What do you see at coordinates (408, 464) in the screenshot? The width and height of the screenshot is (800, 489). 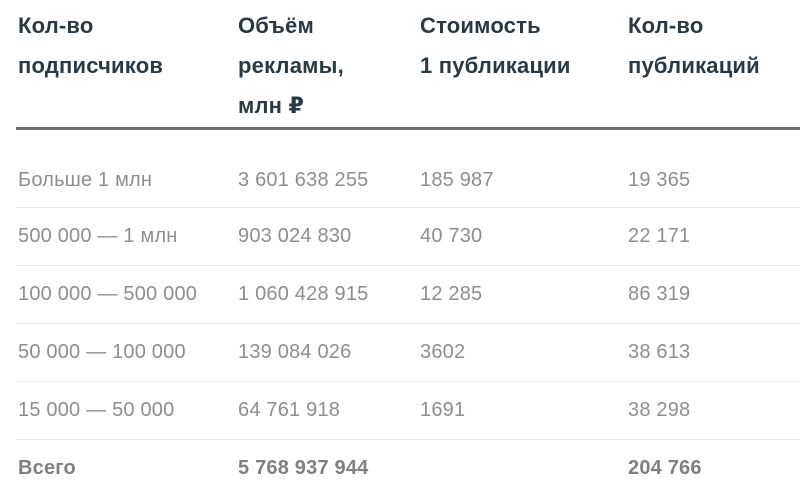 I see `table-total-row: Всего 5 768 937 944 204 766` at bounding box center [408, 464].